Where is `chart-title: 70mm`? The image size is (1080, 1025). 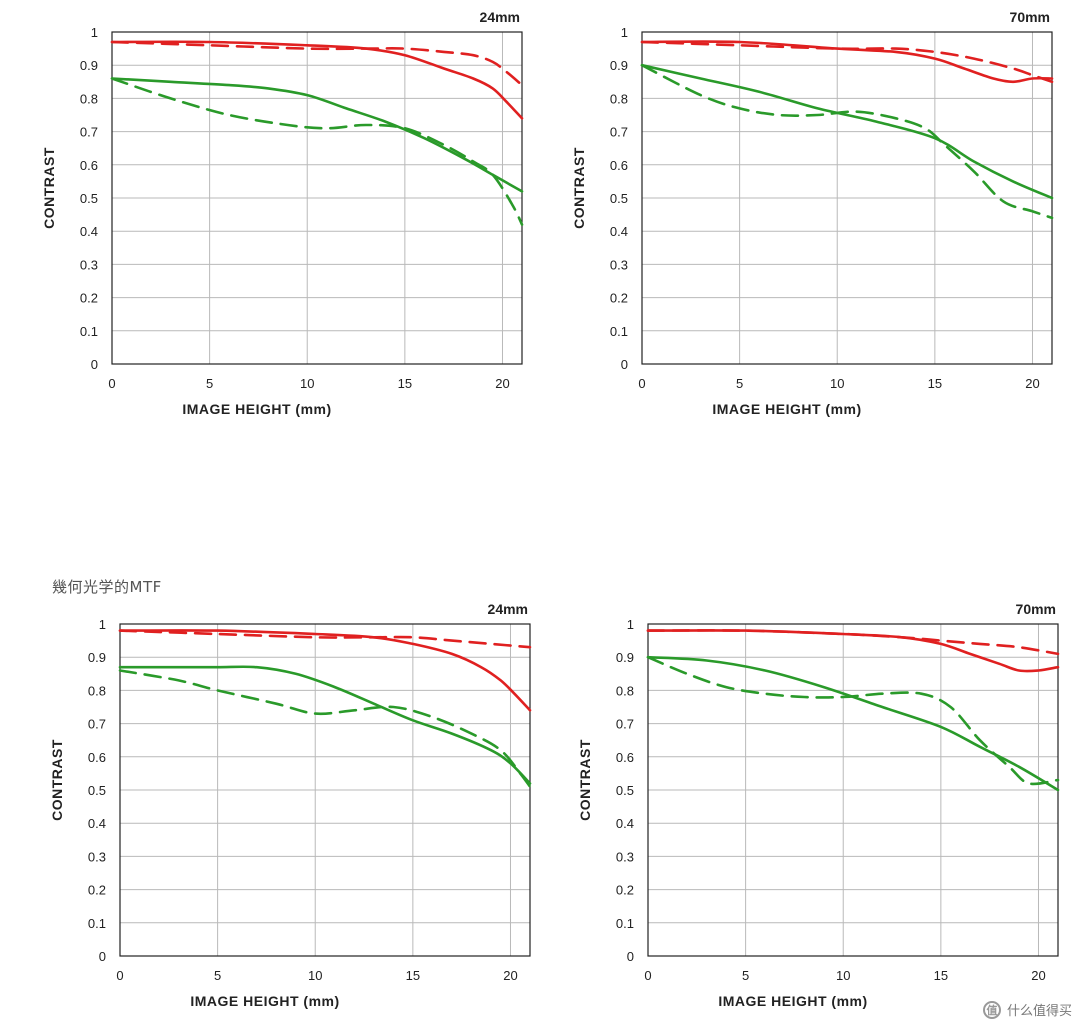 chart-title: 70mm is located at coordinates (1036, 609).